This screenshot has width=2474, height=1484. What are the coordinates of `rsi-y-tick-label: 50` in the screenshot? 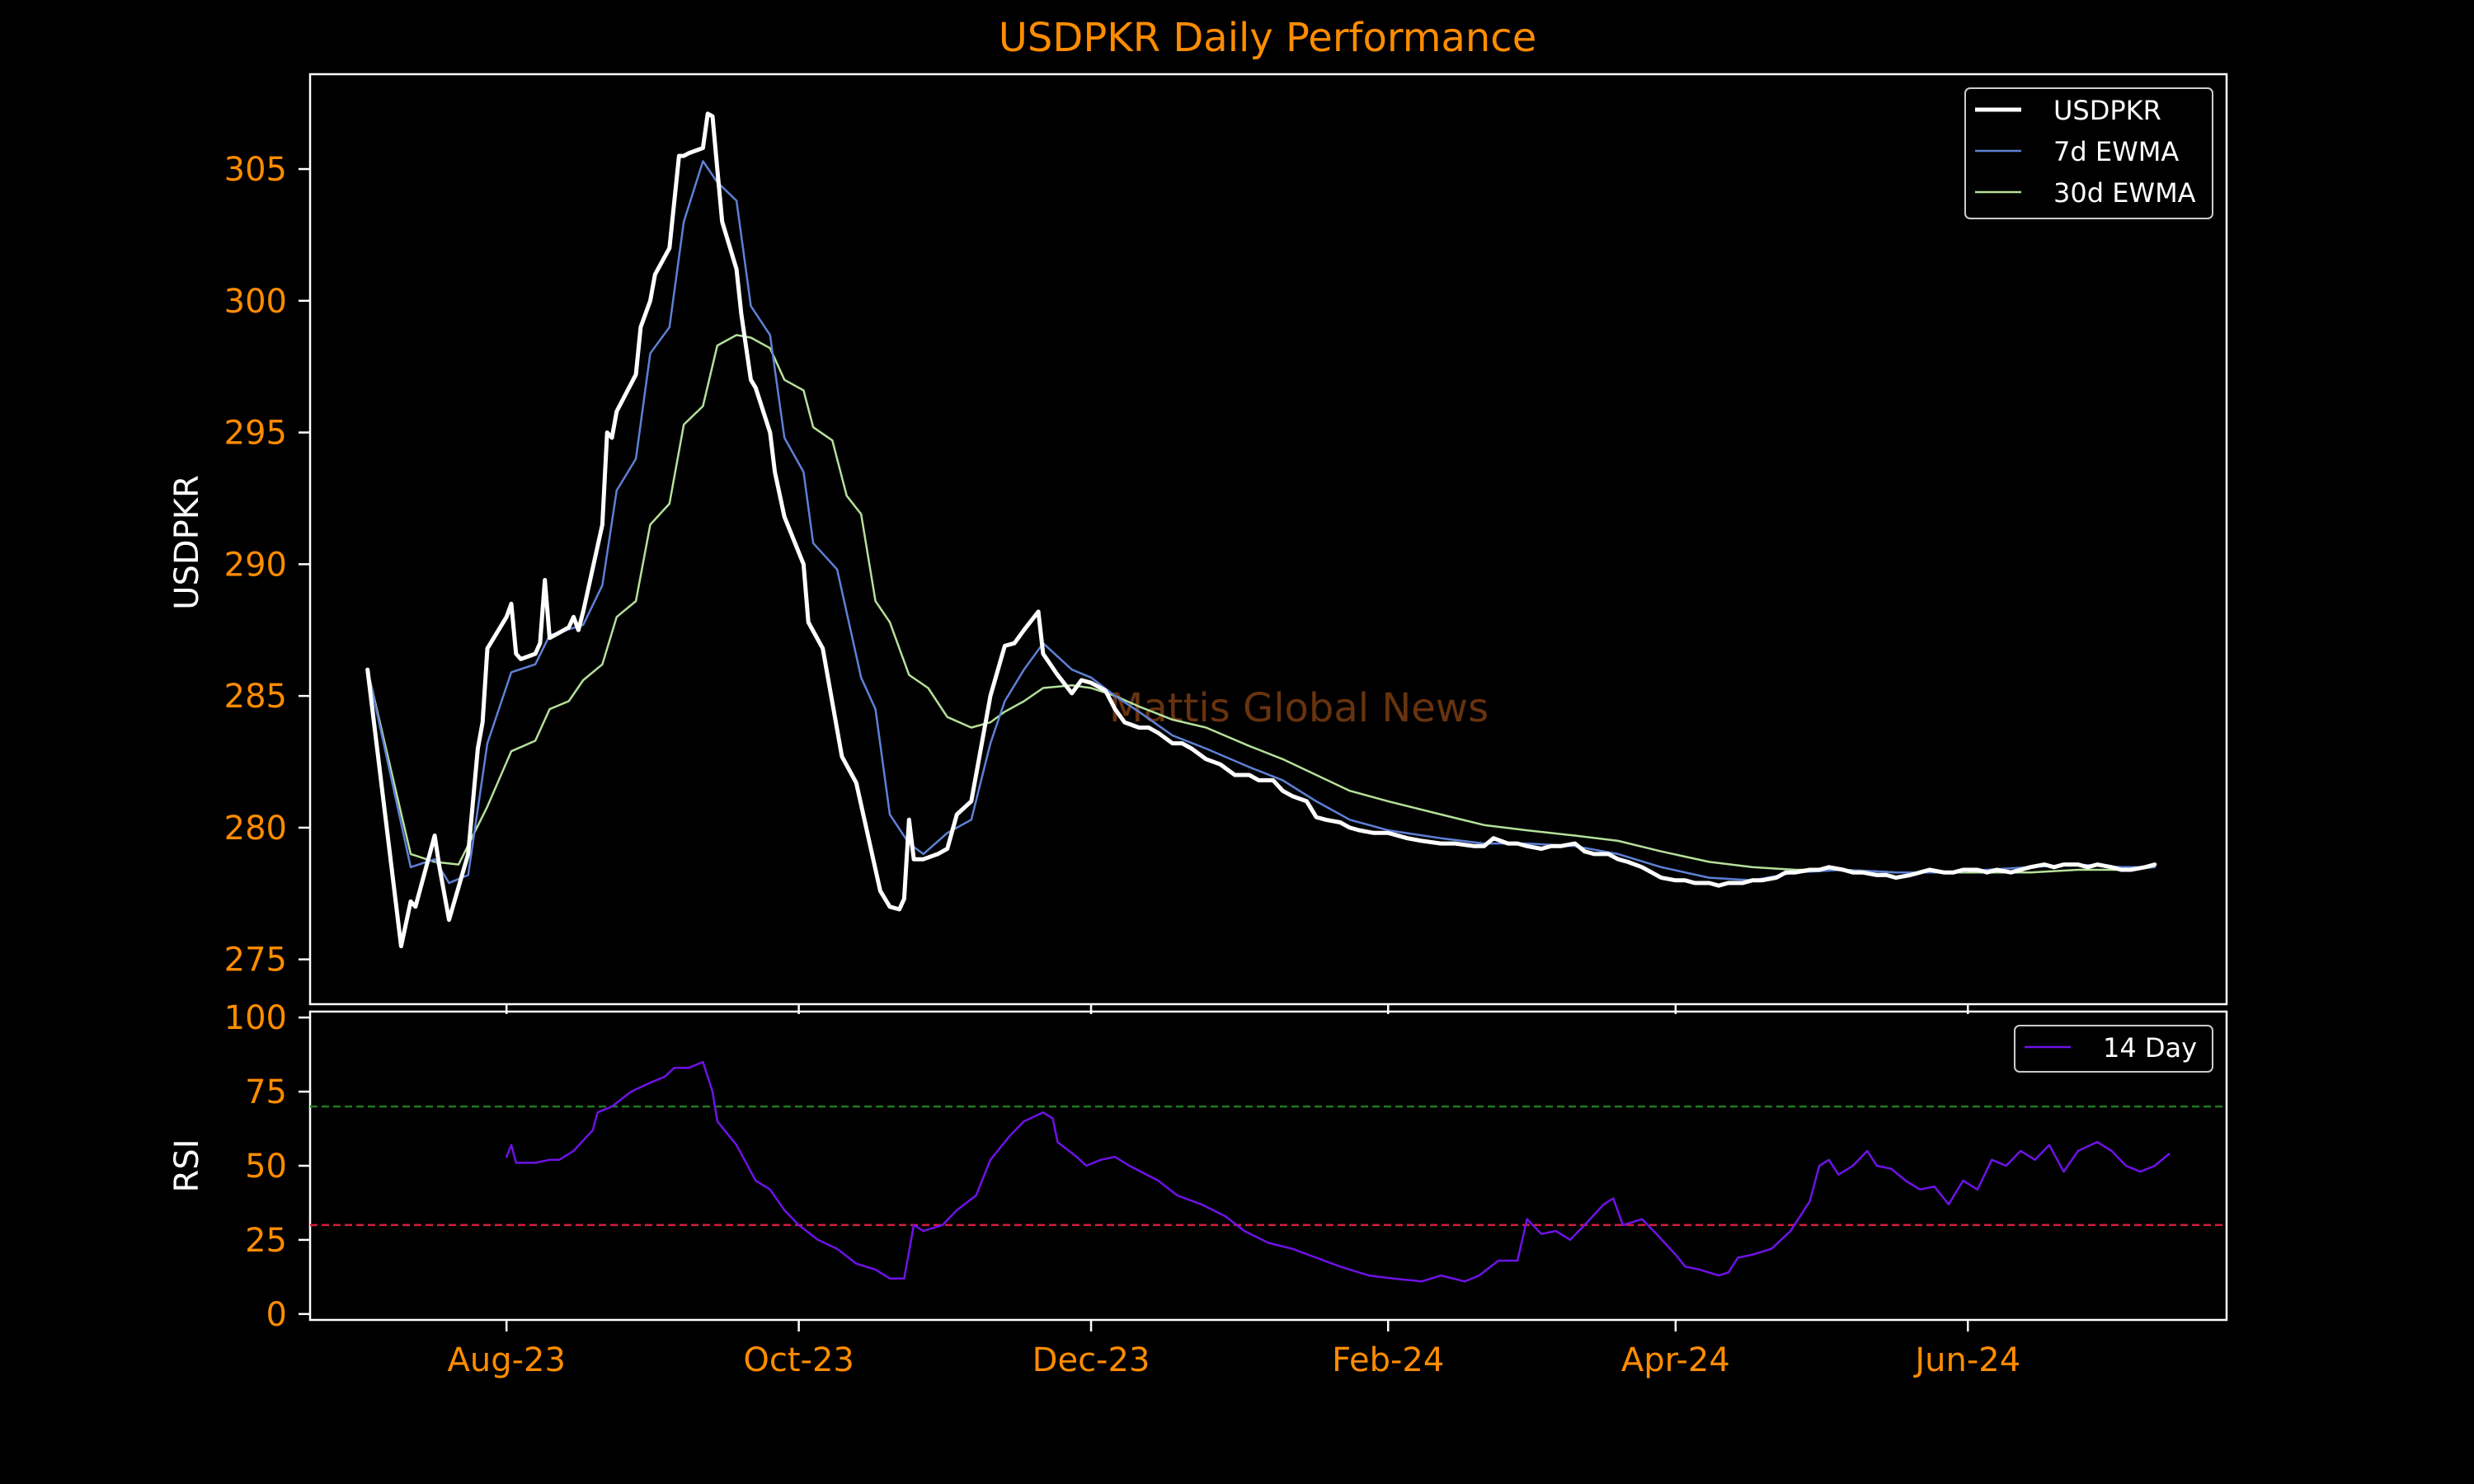 It's located at (266, 1167).